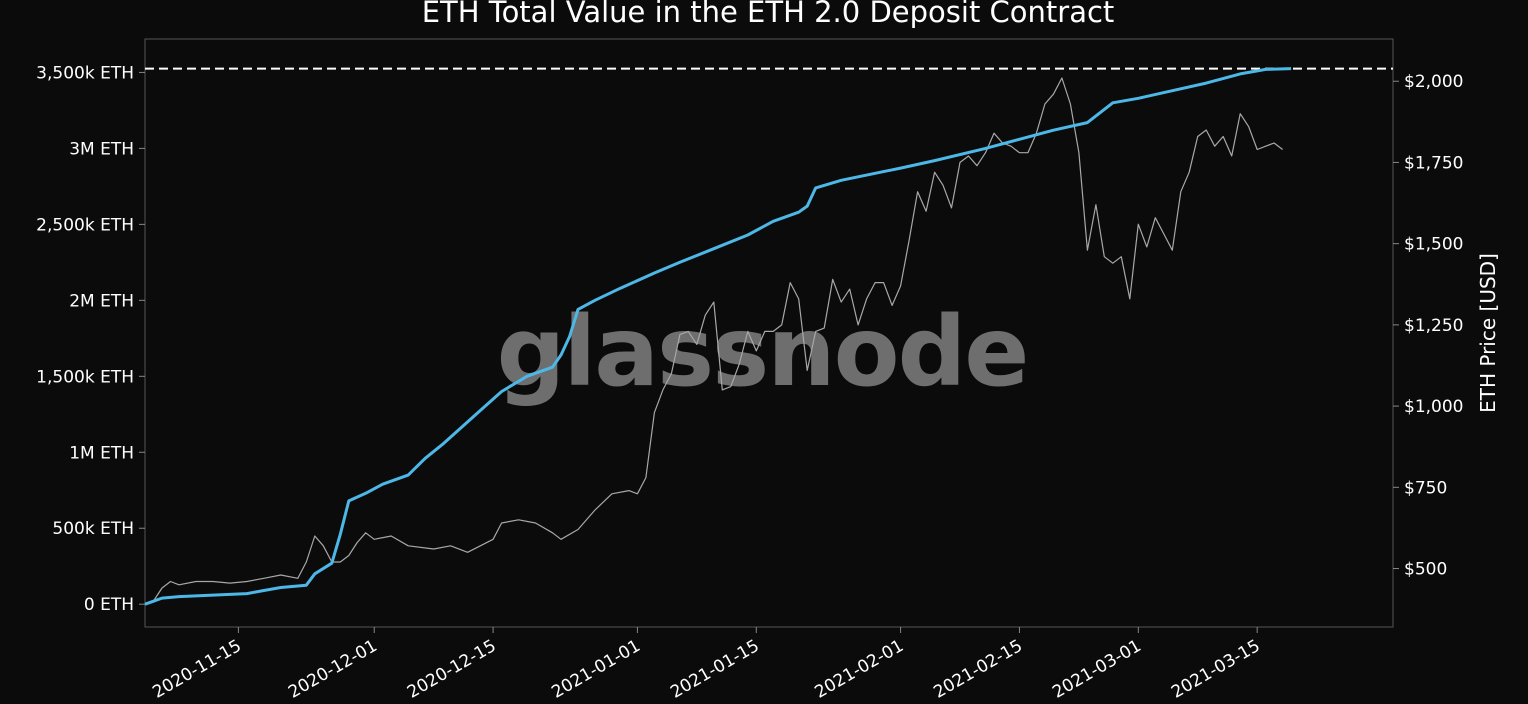 The image size is (1528, 704). What do you see at coordinates (197, 669) in the screenshot?
I see `x-tick-label: 2020-11-15` at bounding box center [197, 669].